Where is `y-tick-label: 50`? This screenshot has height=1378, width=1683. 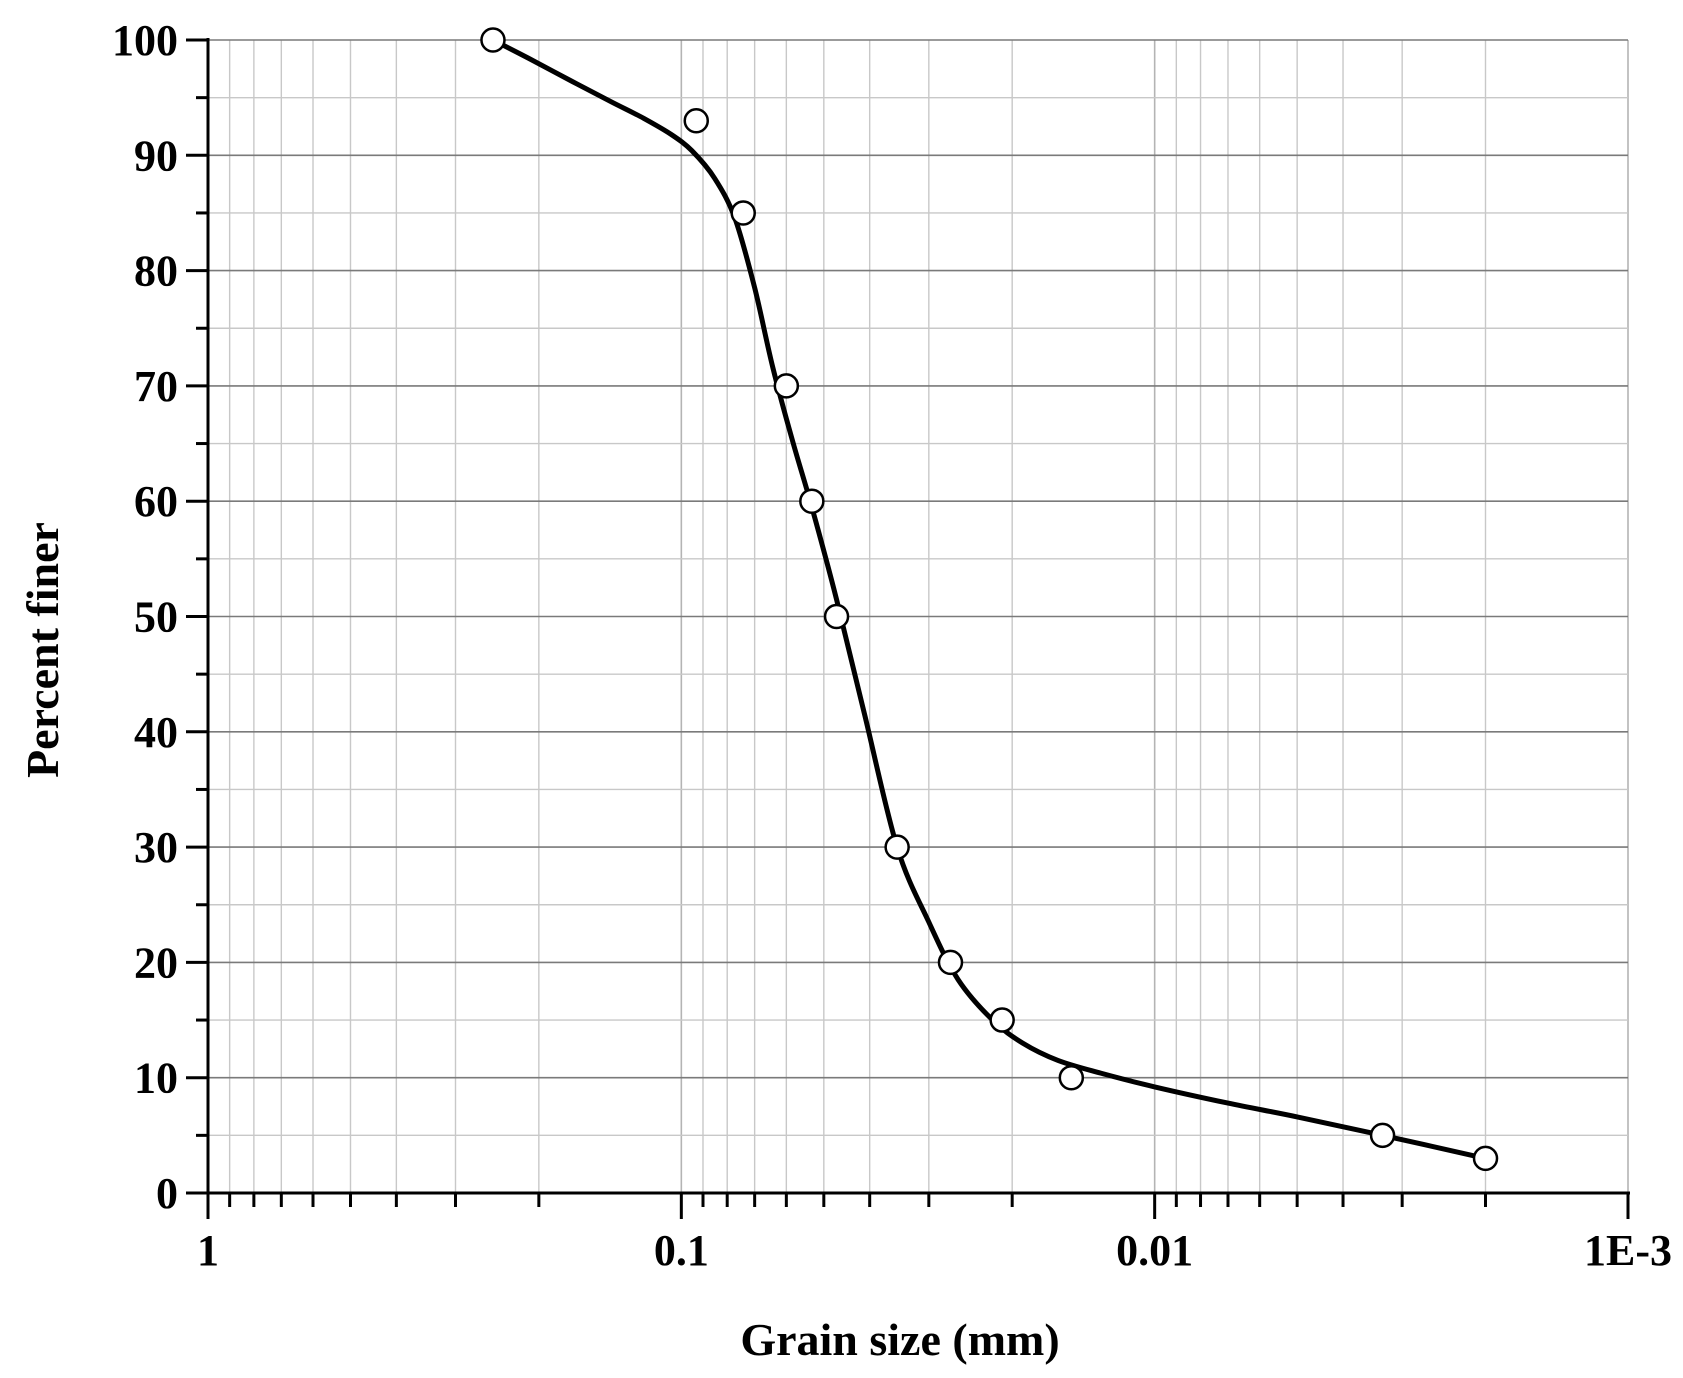 y-tick-label: 50 is located at coordinates (156, 617).